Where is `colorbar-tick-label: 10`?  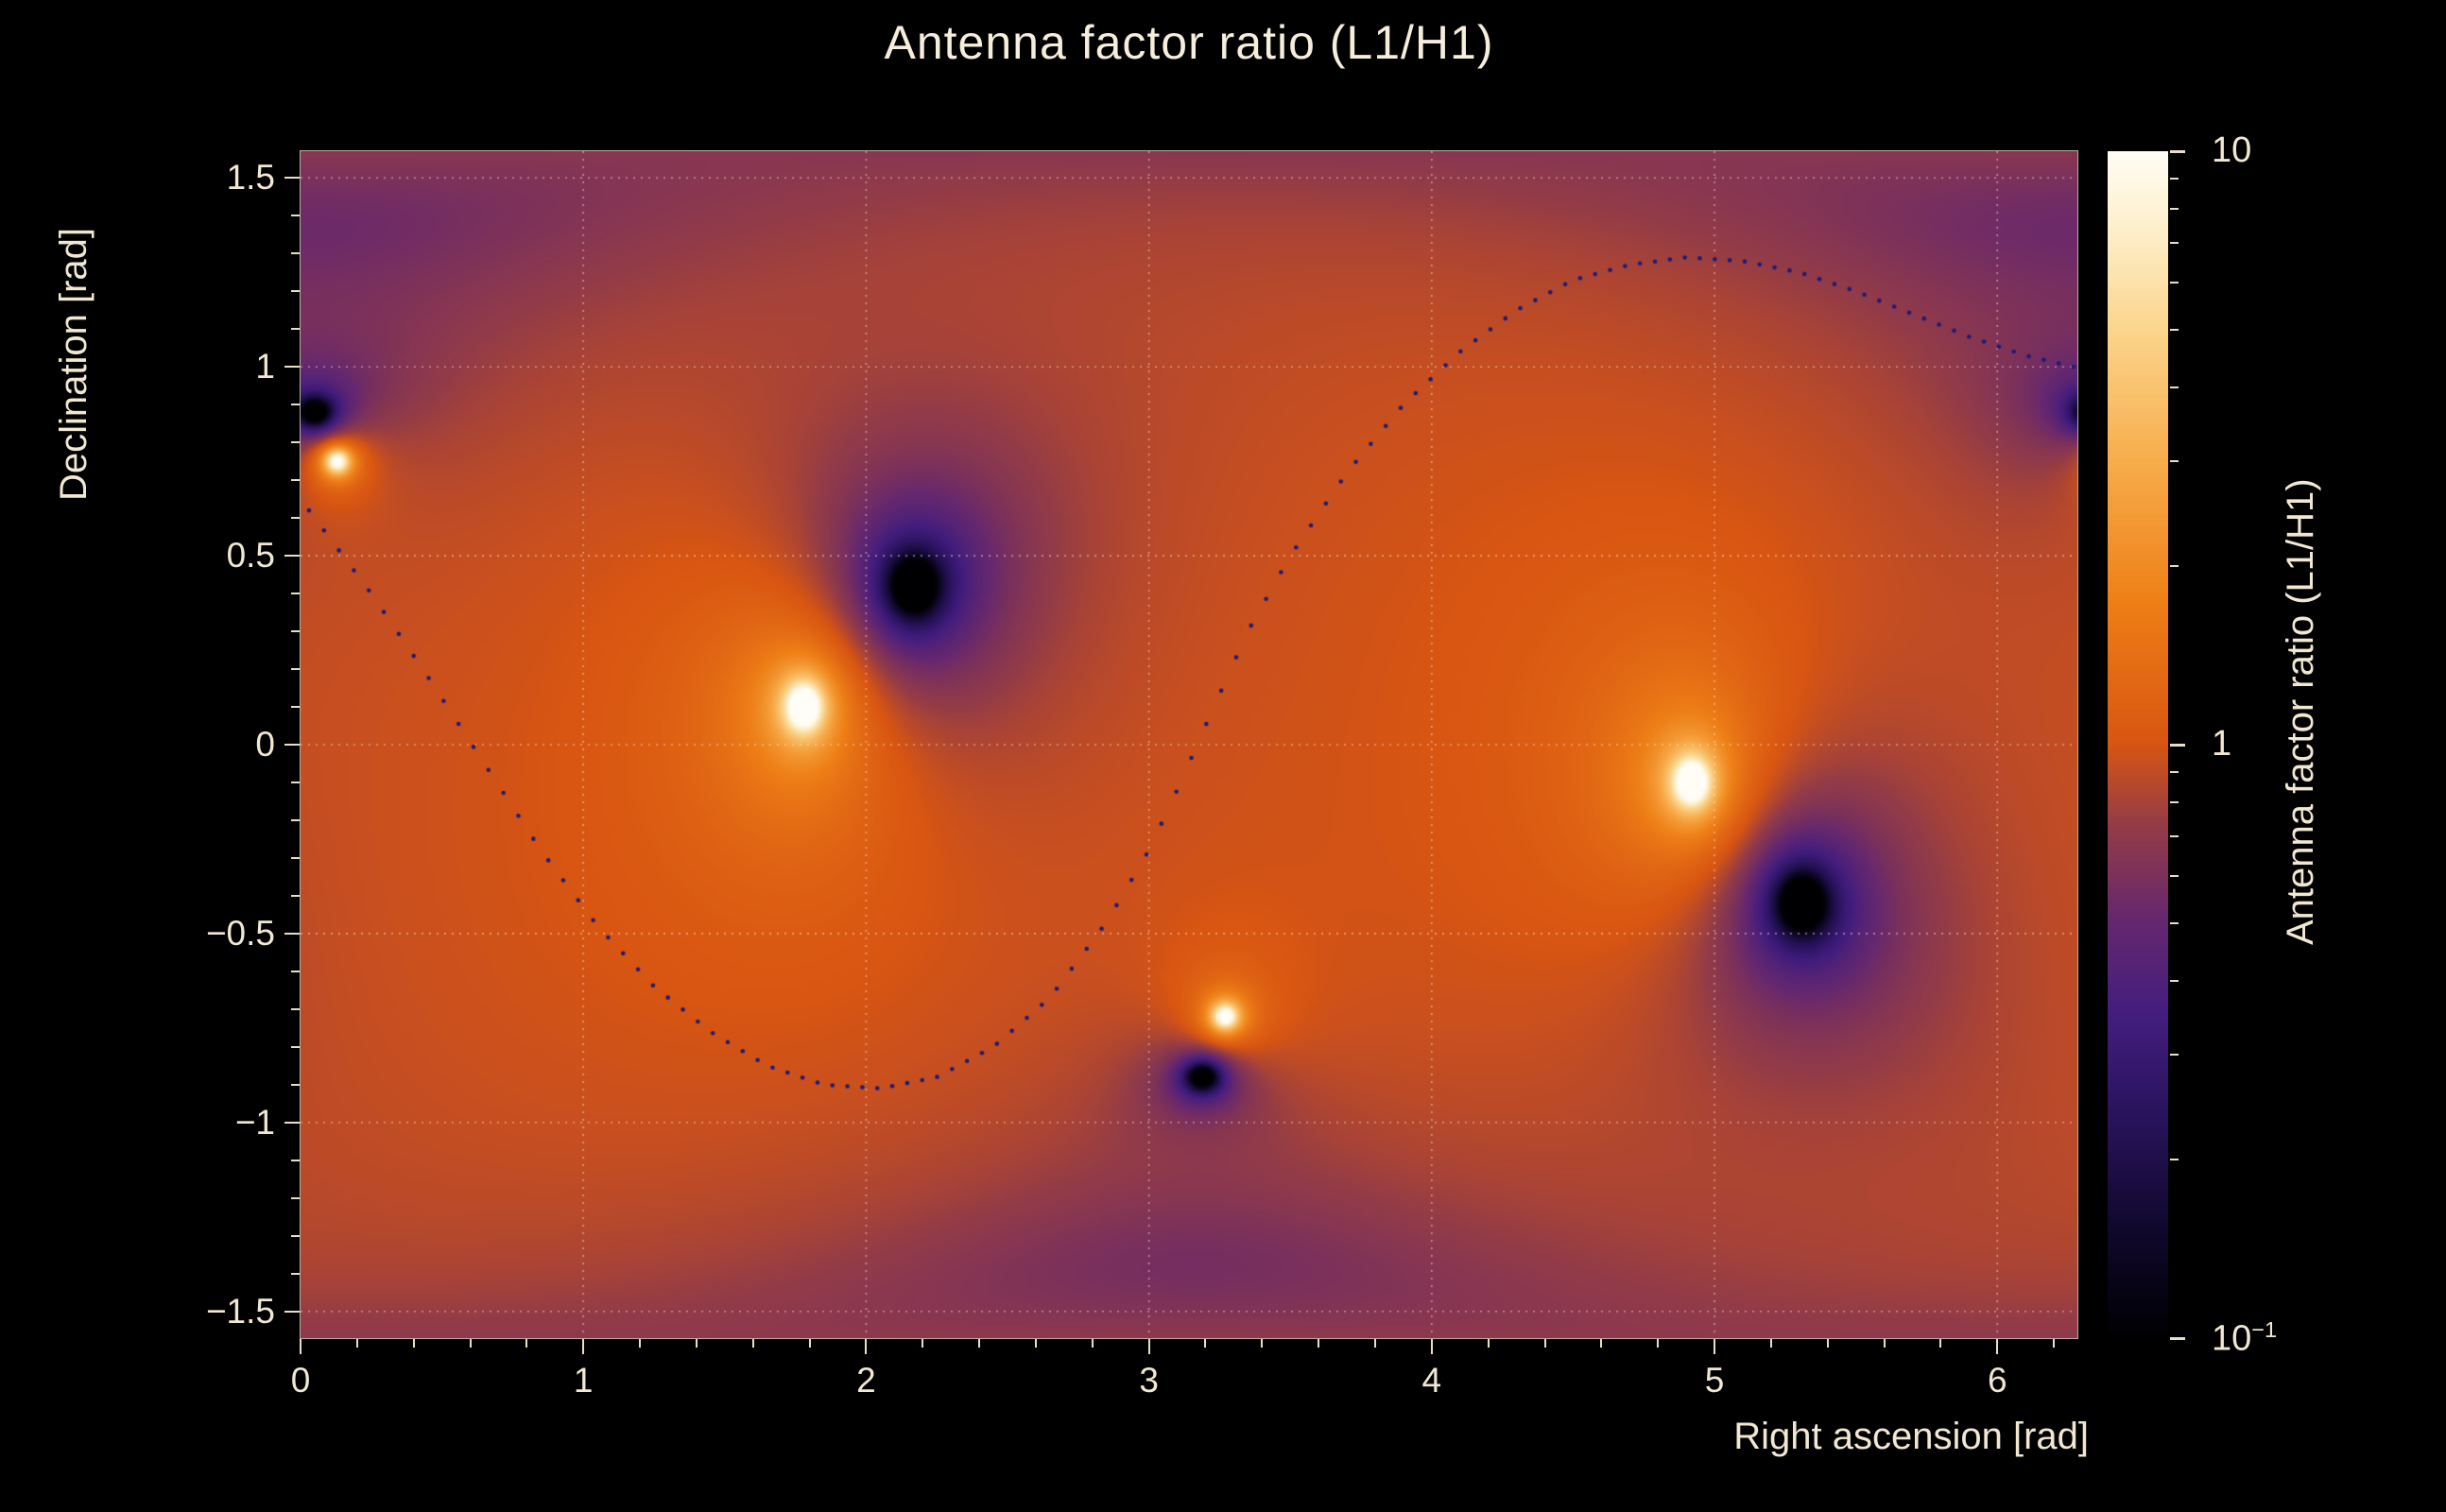 colorbar-tick-label: 10 is located at coordinates (2232, 150).